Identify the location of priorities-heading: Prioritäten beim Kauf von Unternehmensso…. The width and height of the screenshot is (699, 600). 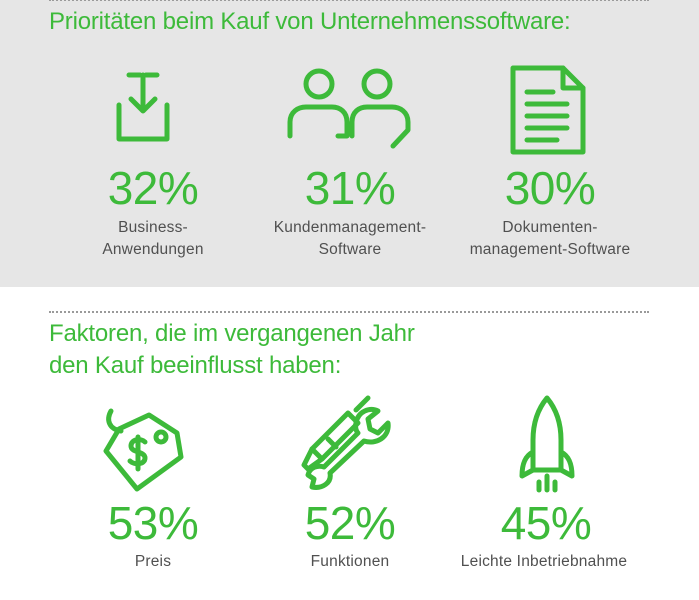
(310, 21).